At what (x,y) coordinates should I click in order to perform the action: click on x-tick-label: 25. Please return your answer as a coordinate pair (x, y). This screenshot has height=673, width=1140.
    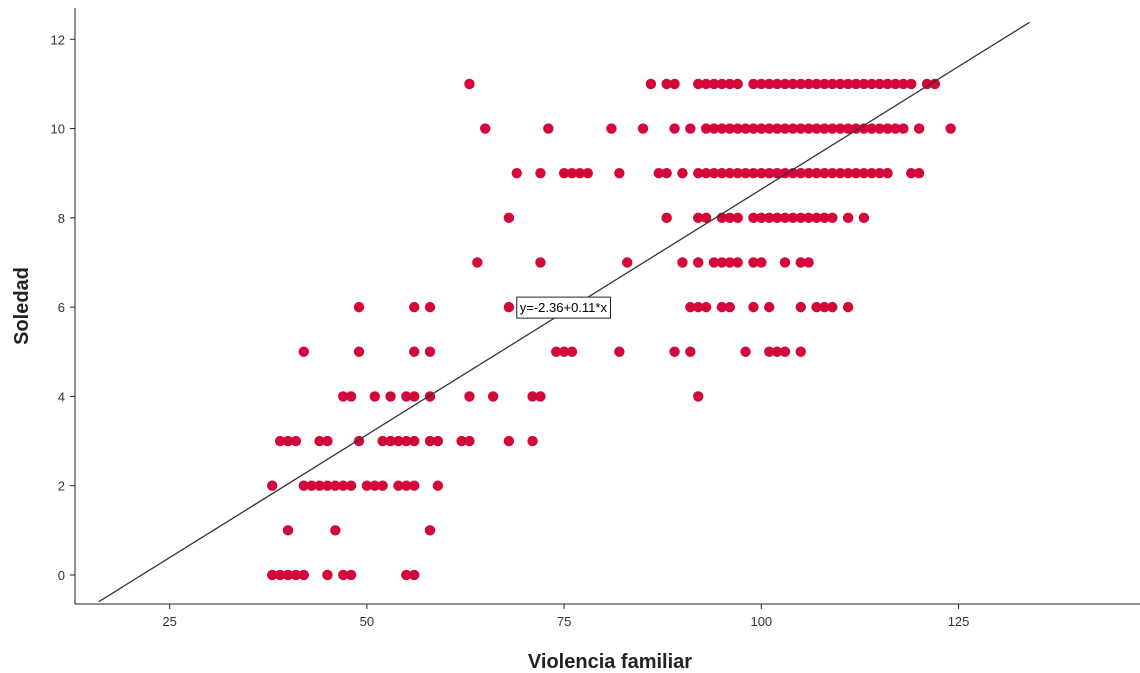
    Looking at the image, I should click on (169, 621).